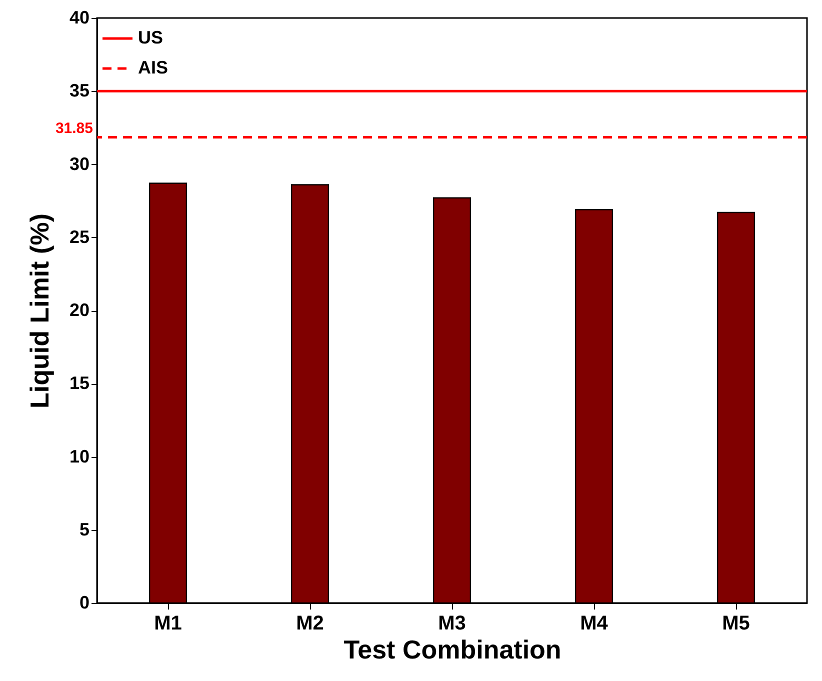 The height and width of the screenshot is (681, 822). I want to click on y-tick-label: 10, so click(79, 456).